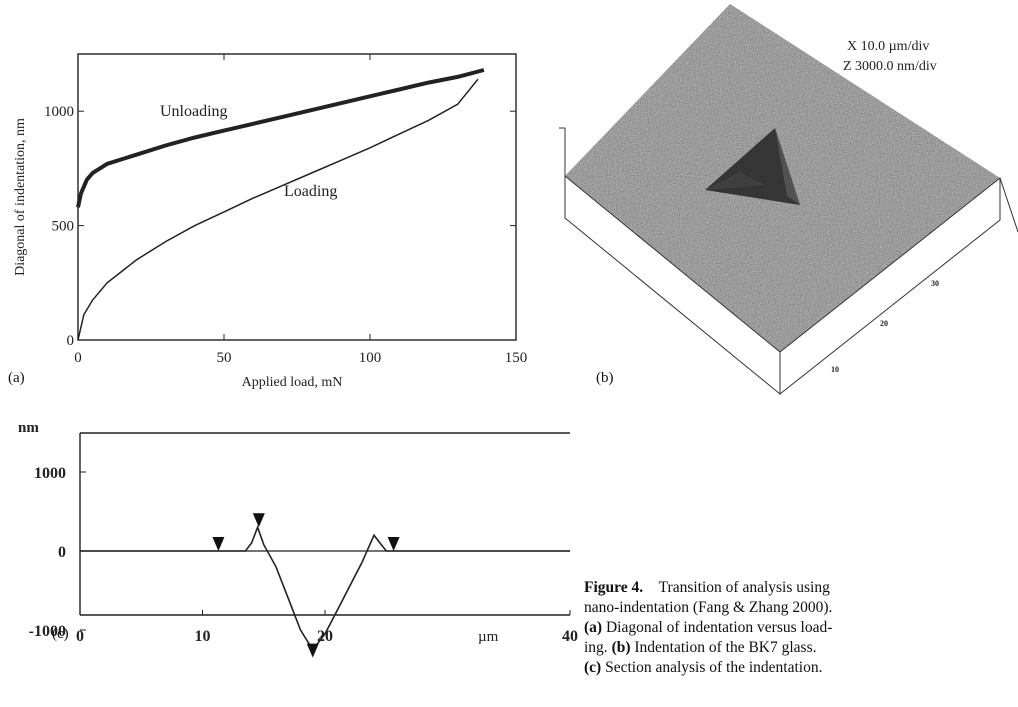  I want to click on right-edge, so click(1008, 205).